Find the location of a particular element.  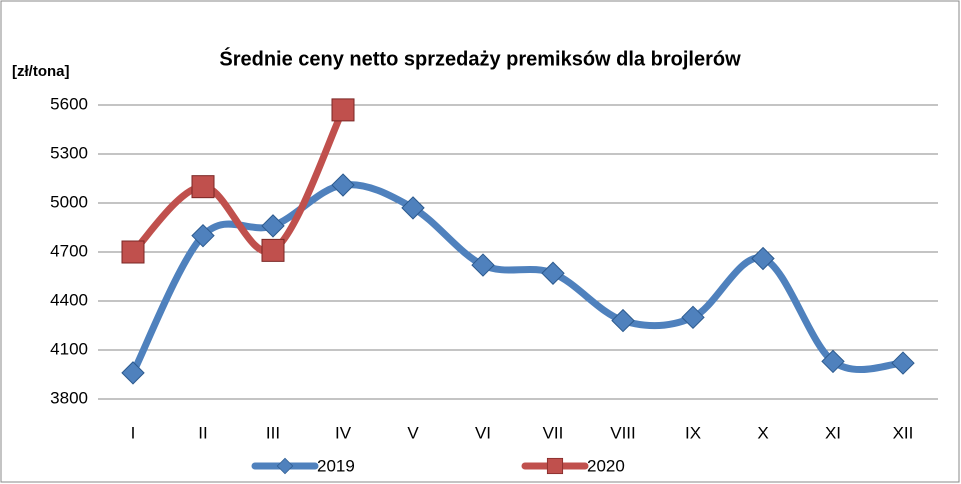

y-tick-label: 5000 is located at coordinates (69, 201).